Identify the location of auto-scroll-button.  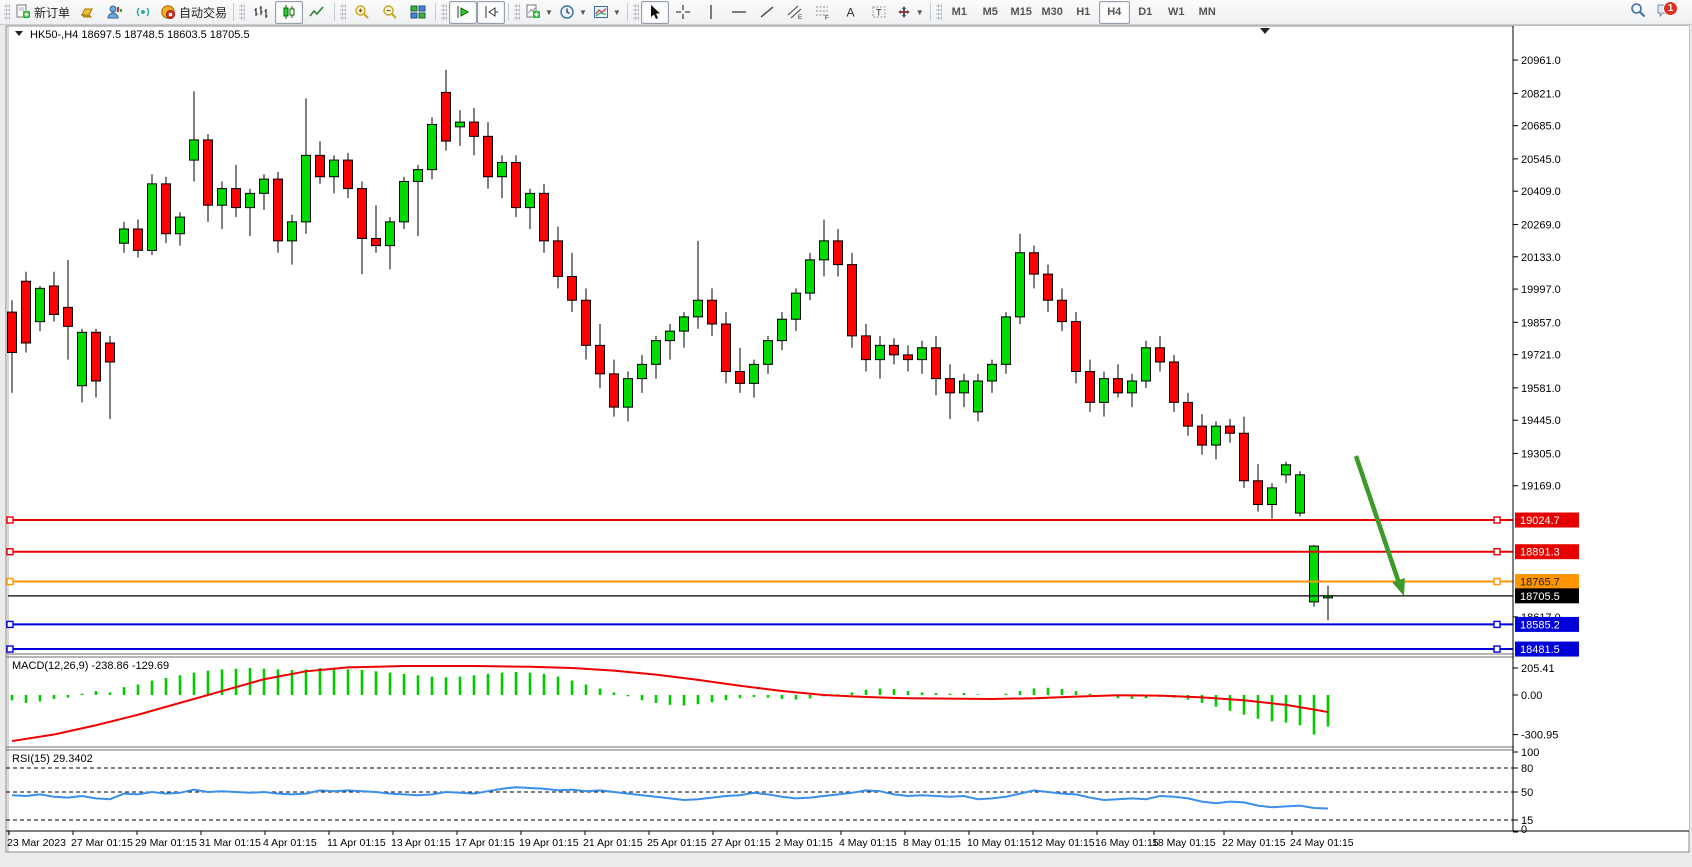
(463, 12).